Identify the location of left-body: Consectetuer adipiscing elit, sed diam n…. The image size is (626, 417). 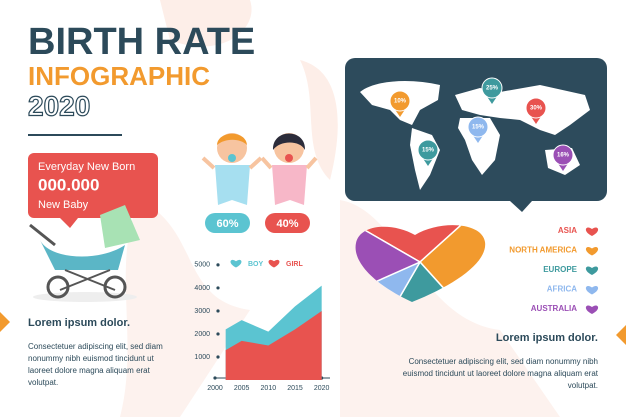
(95, 364).